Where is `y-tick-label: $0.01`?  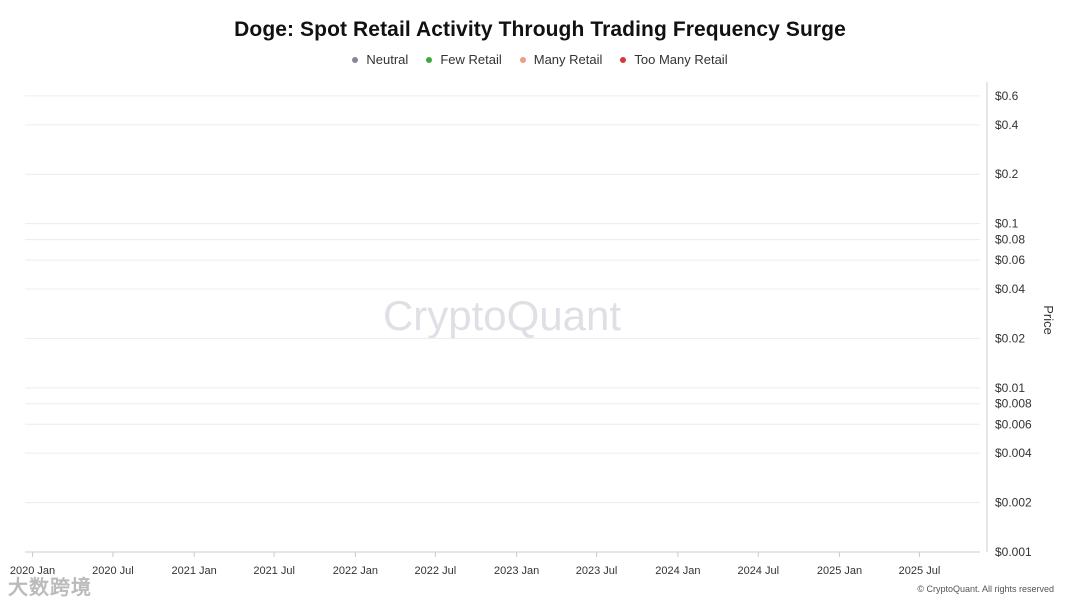
y-tick-label: $0.01 is located at coordinates (1010, 388).